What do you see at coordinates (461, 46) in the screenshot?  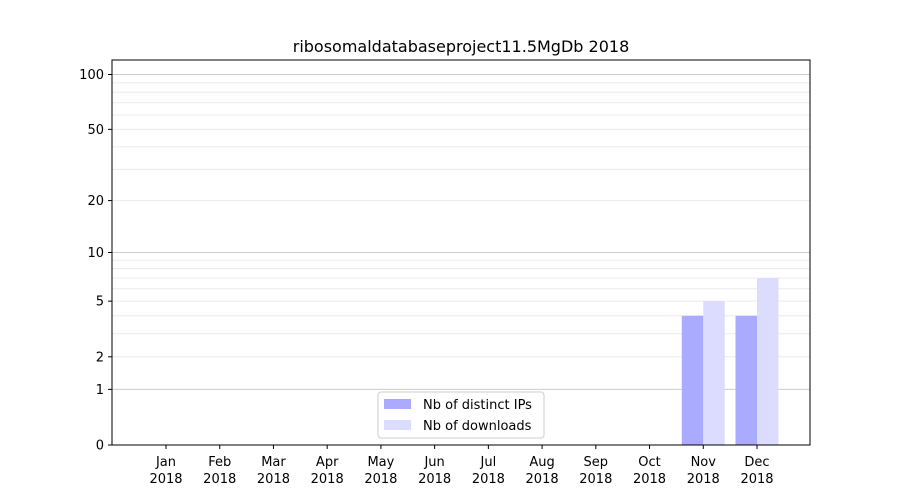 I see `chart-title: ribosomaldatabaseproject11.5MgDb 2018` at bounding box center [461, 46].